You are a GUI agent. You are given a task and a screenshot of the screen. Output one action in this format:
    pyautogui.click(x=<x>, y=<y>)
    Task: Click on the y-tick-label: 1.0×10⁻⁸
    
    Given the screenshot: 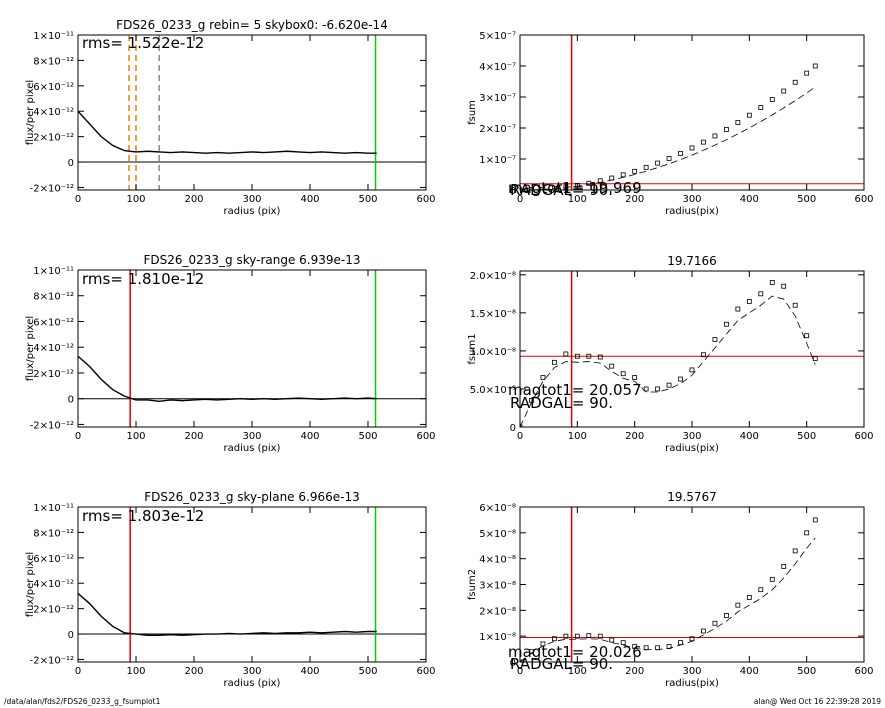 What is the action you would take?
    pyautogui.click(x=493, y=352)
    